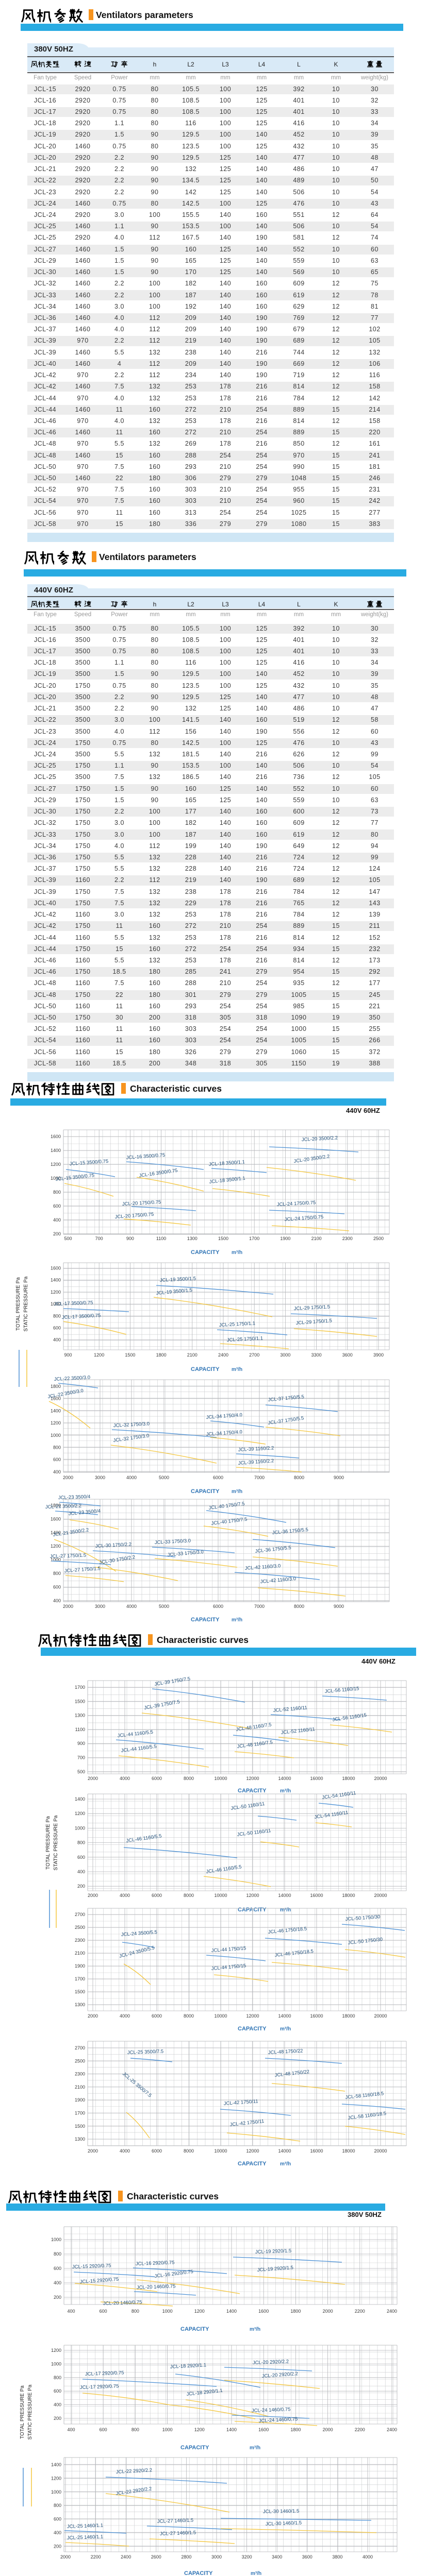  Describe the element at coordinates (175, 2521) in the screenshot. I see `svg-text: JCL-27 1460/1.5` at that location.